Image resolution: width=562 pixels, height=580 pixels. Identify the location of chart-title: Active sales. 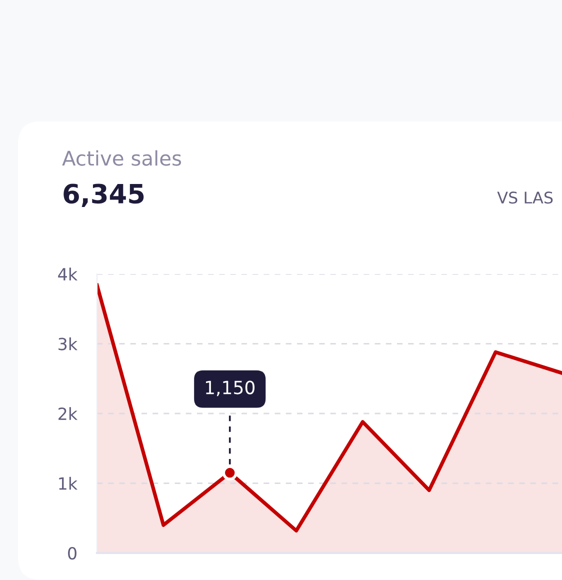
(122, 158).